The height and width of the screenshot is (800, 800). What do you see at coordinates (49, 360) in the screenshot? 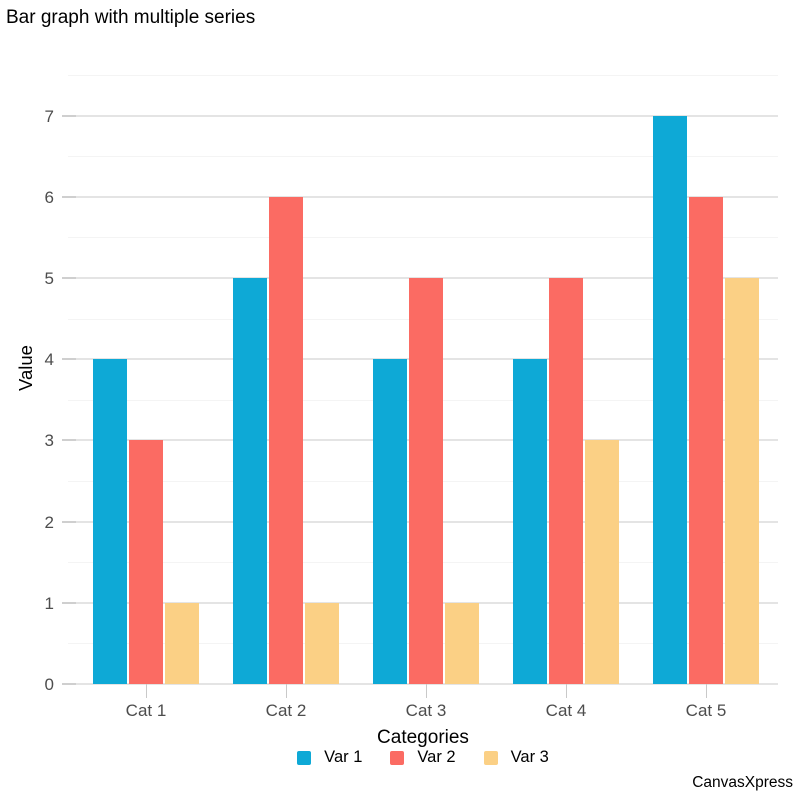
I see `y-axis-tick-label: 4` at bounding box center [49, 360].